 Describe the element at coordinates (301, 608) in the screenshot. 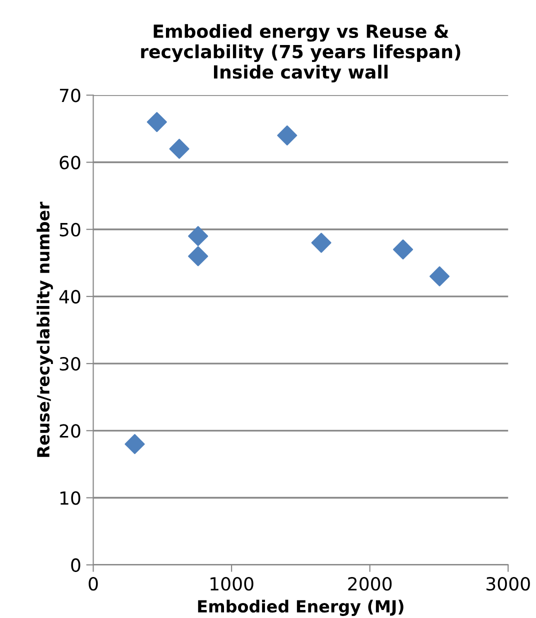

I see `x-axis-title: Embodied Energy (MJ)` at that location.